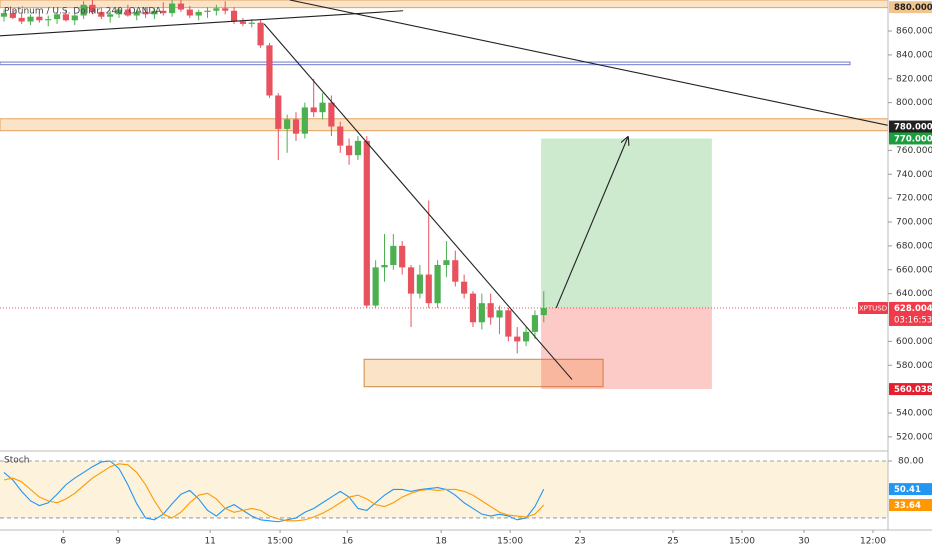  Describe the element at coordinates (914, 246) in the screenshot. I see `y-tick-label: 680.000` at that location.